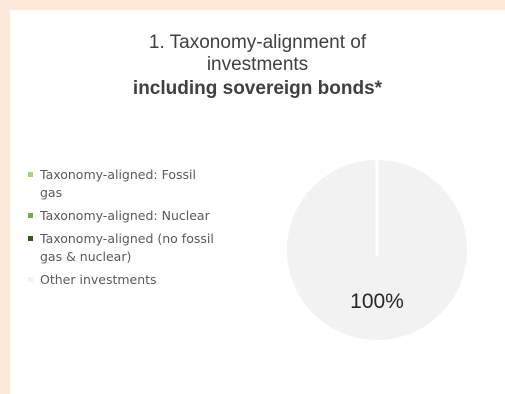 This screenshot has height=394, width=505. What do you see at coordinates (257, 88) in the screenshot?
I see `chart-title-line-3: including sovereign bonds*` at bounding box center [257, 88].